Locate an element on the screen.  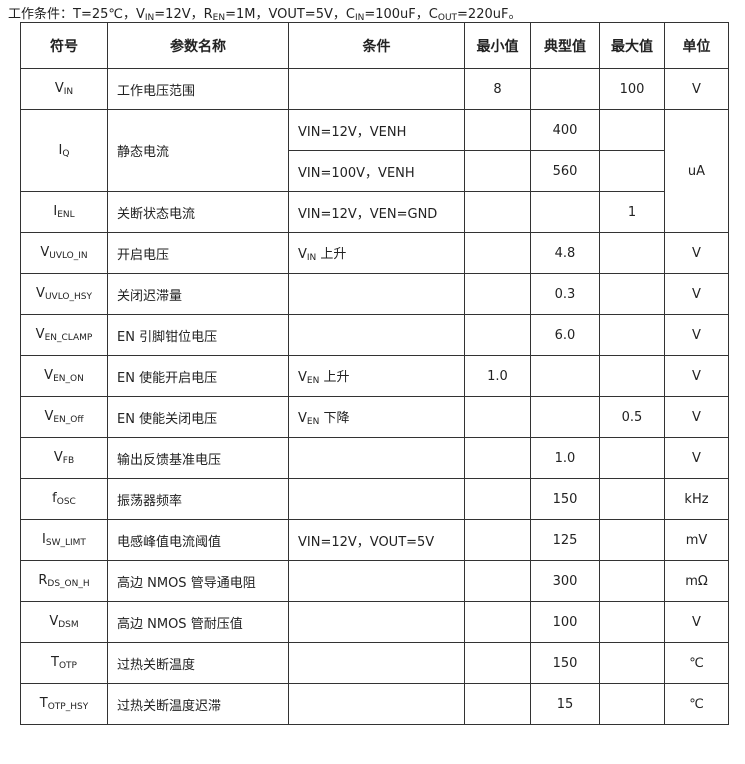
symbol: f is located at coordinates (54, 498).